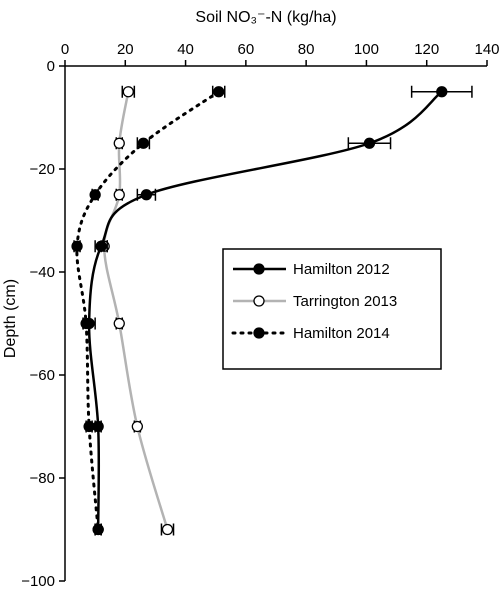 The height and width of the screenshot is (589, 500). I want to click on legend-entry-hamilton-2012: Hamilton 2012, so click(311, 269).